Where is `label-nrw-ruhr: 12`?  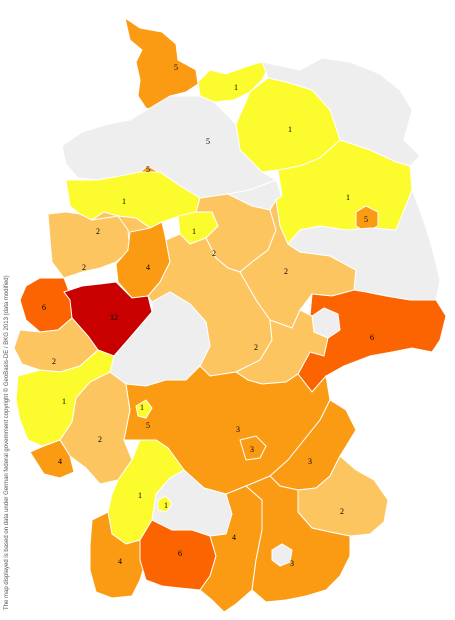
label-nrw-ruhr: 12 is located at coordinates (114, 317).